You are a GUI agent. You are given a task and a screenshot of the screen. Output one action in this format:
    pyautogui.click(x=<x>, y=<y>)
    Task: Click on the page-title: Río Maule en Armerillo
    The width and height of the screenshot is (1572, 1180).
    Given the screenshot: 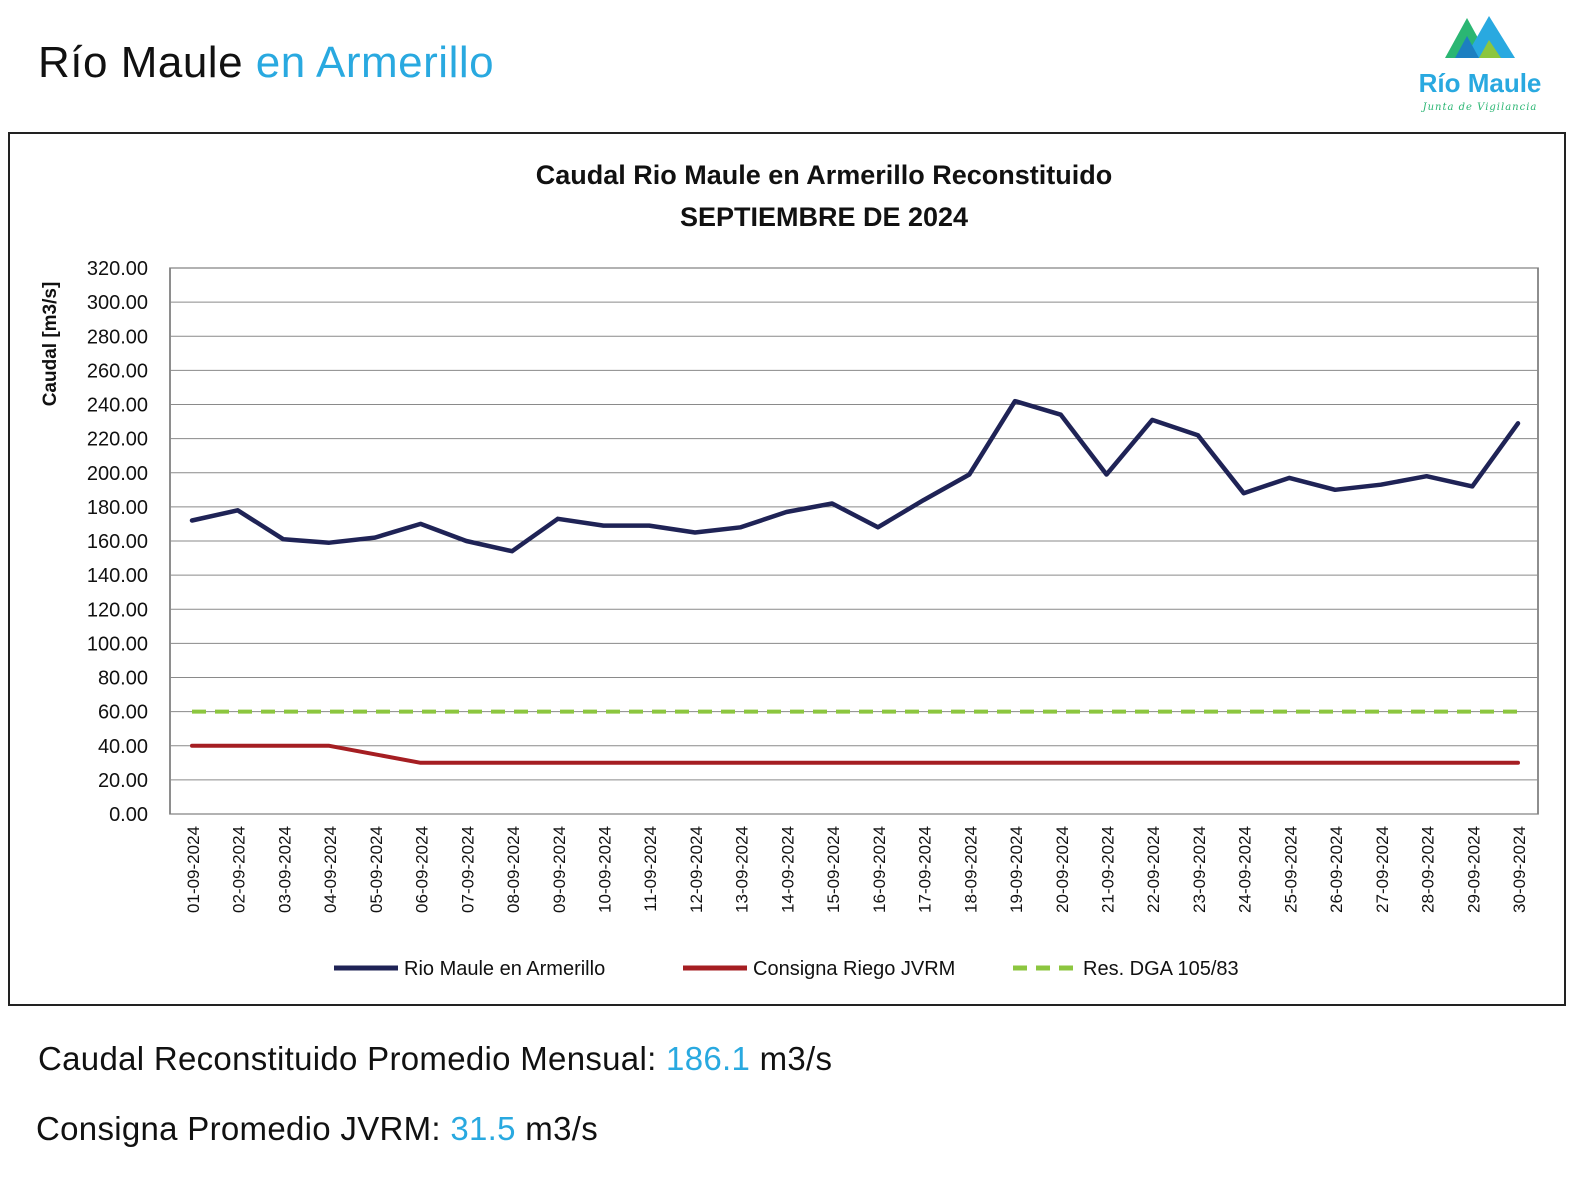 What is the action you would take?
    pyautogui.click(x=266, y=63)
    